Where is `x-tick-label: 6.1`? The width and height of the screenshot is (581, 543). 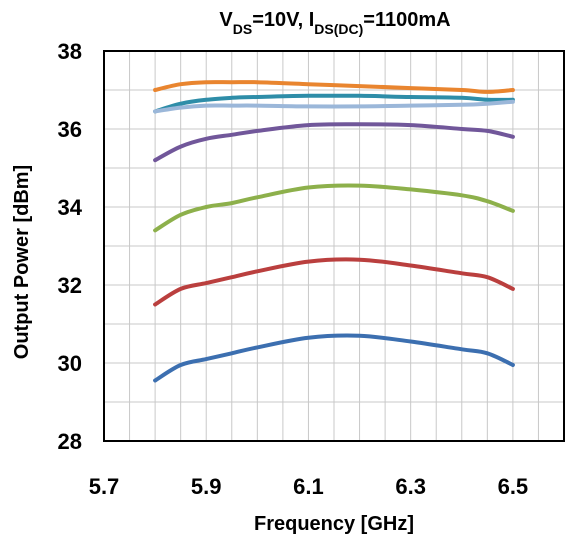
x-tick-label: 6.1 is located at coordinates (308, 486).